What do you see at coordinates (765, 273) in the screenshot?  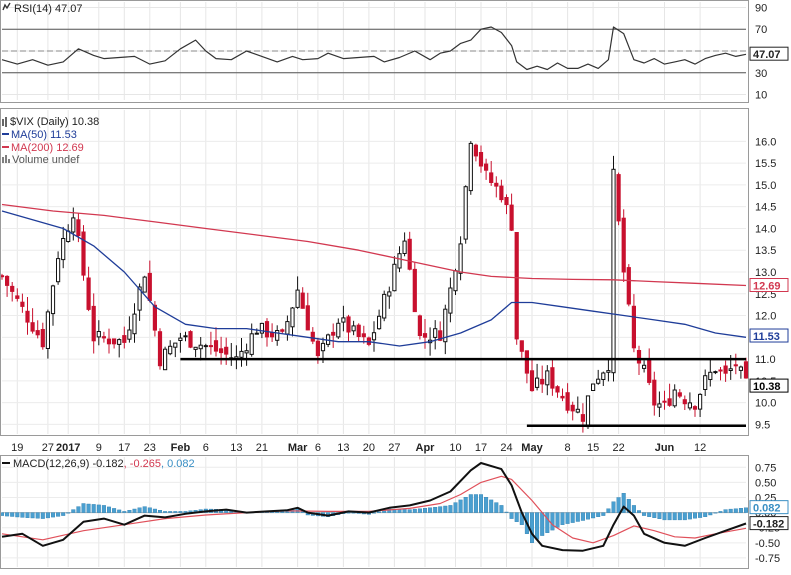 I see `price-tick-label: 13.0` at bounding box center [765, 273].